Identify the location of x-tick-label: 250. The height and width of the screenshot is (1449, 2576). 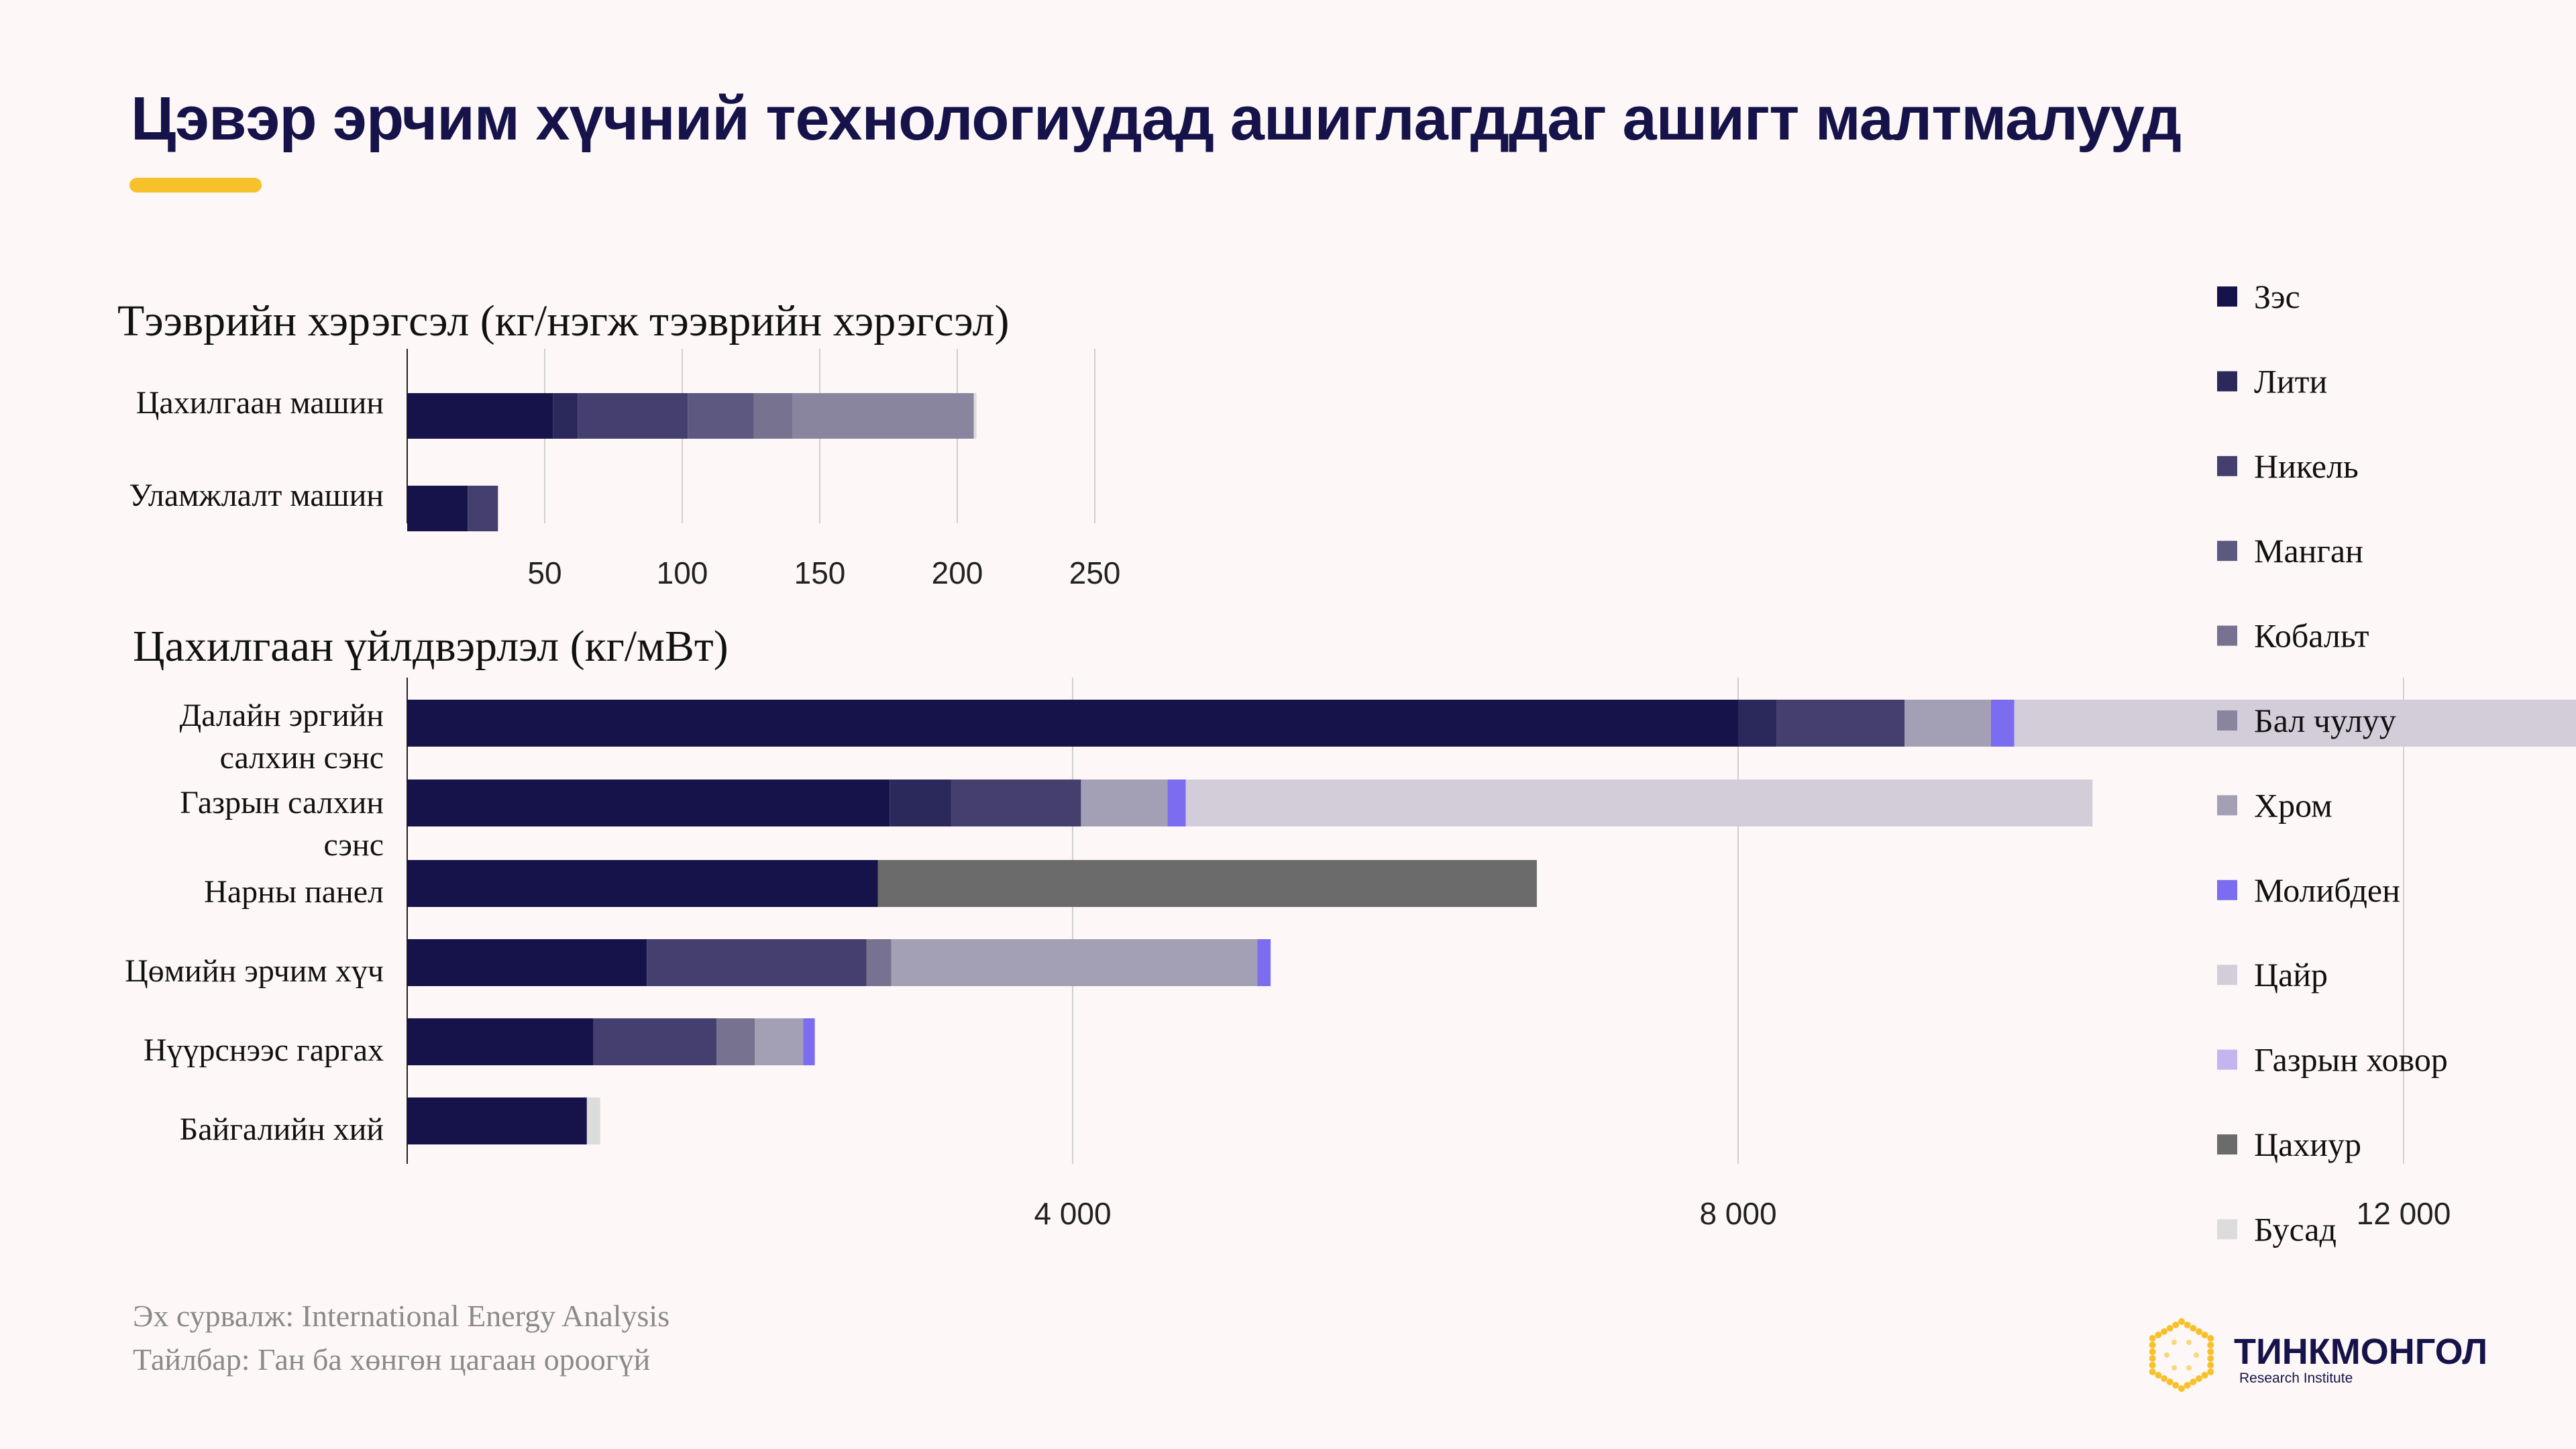
(1095, 572).